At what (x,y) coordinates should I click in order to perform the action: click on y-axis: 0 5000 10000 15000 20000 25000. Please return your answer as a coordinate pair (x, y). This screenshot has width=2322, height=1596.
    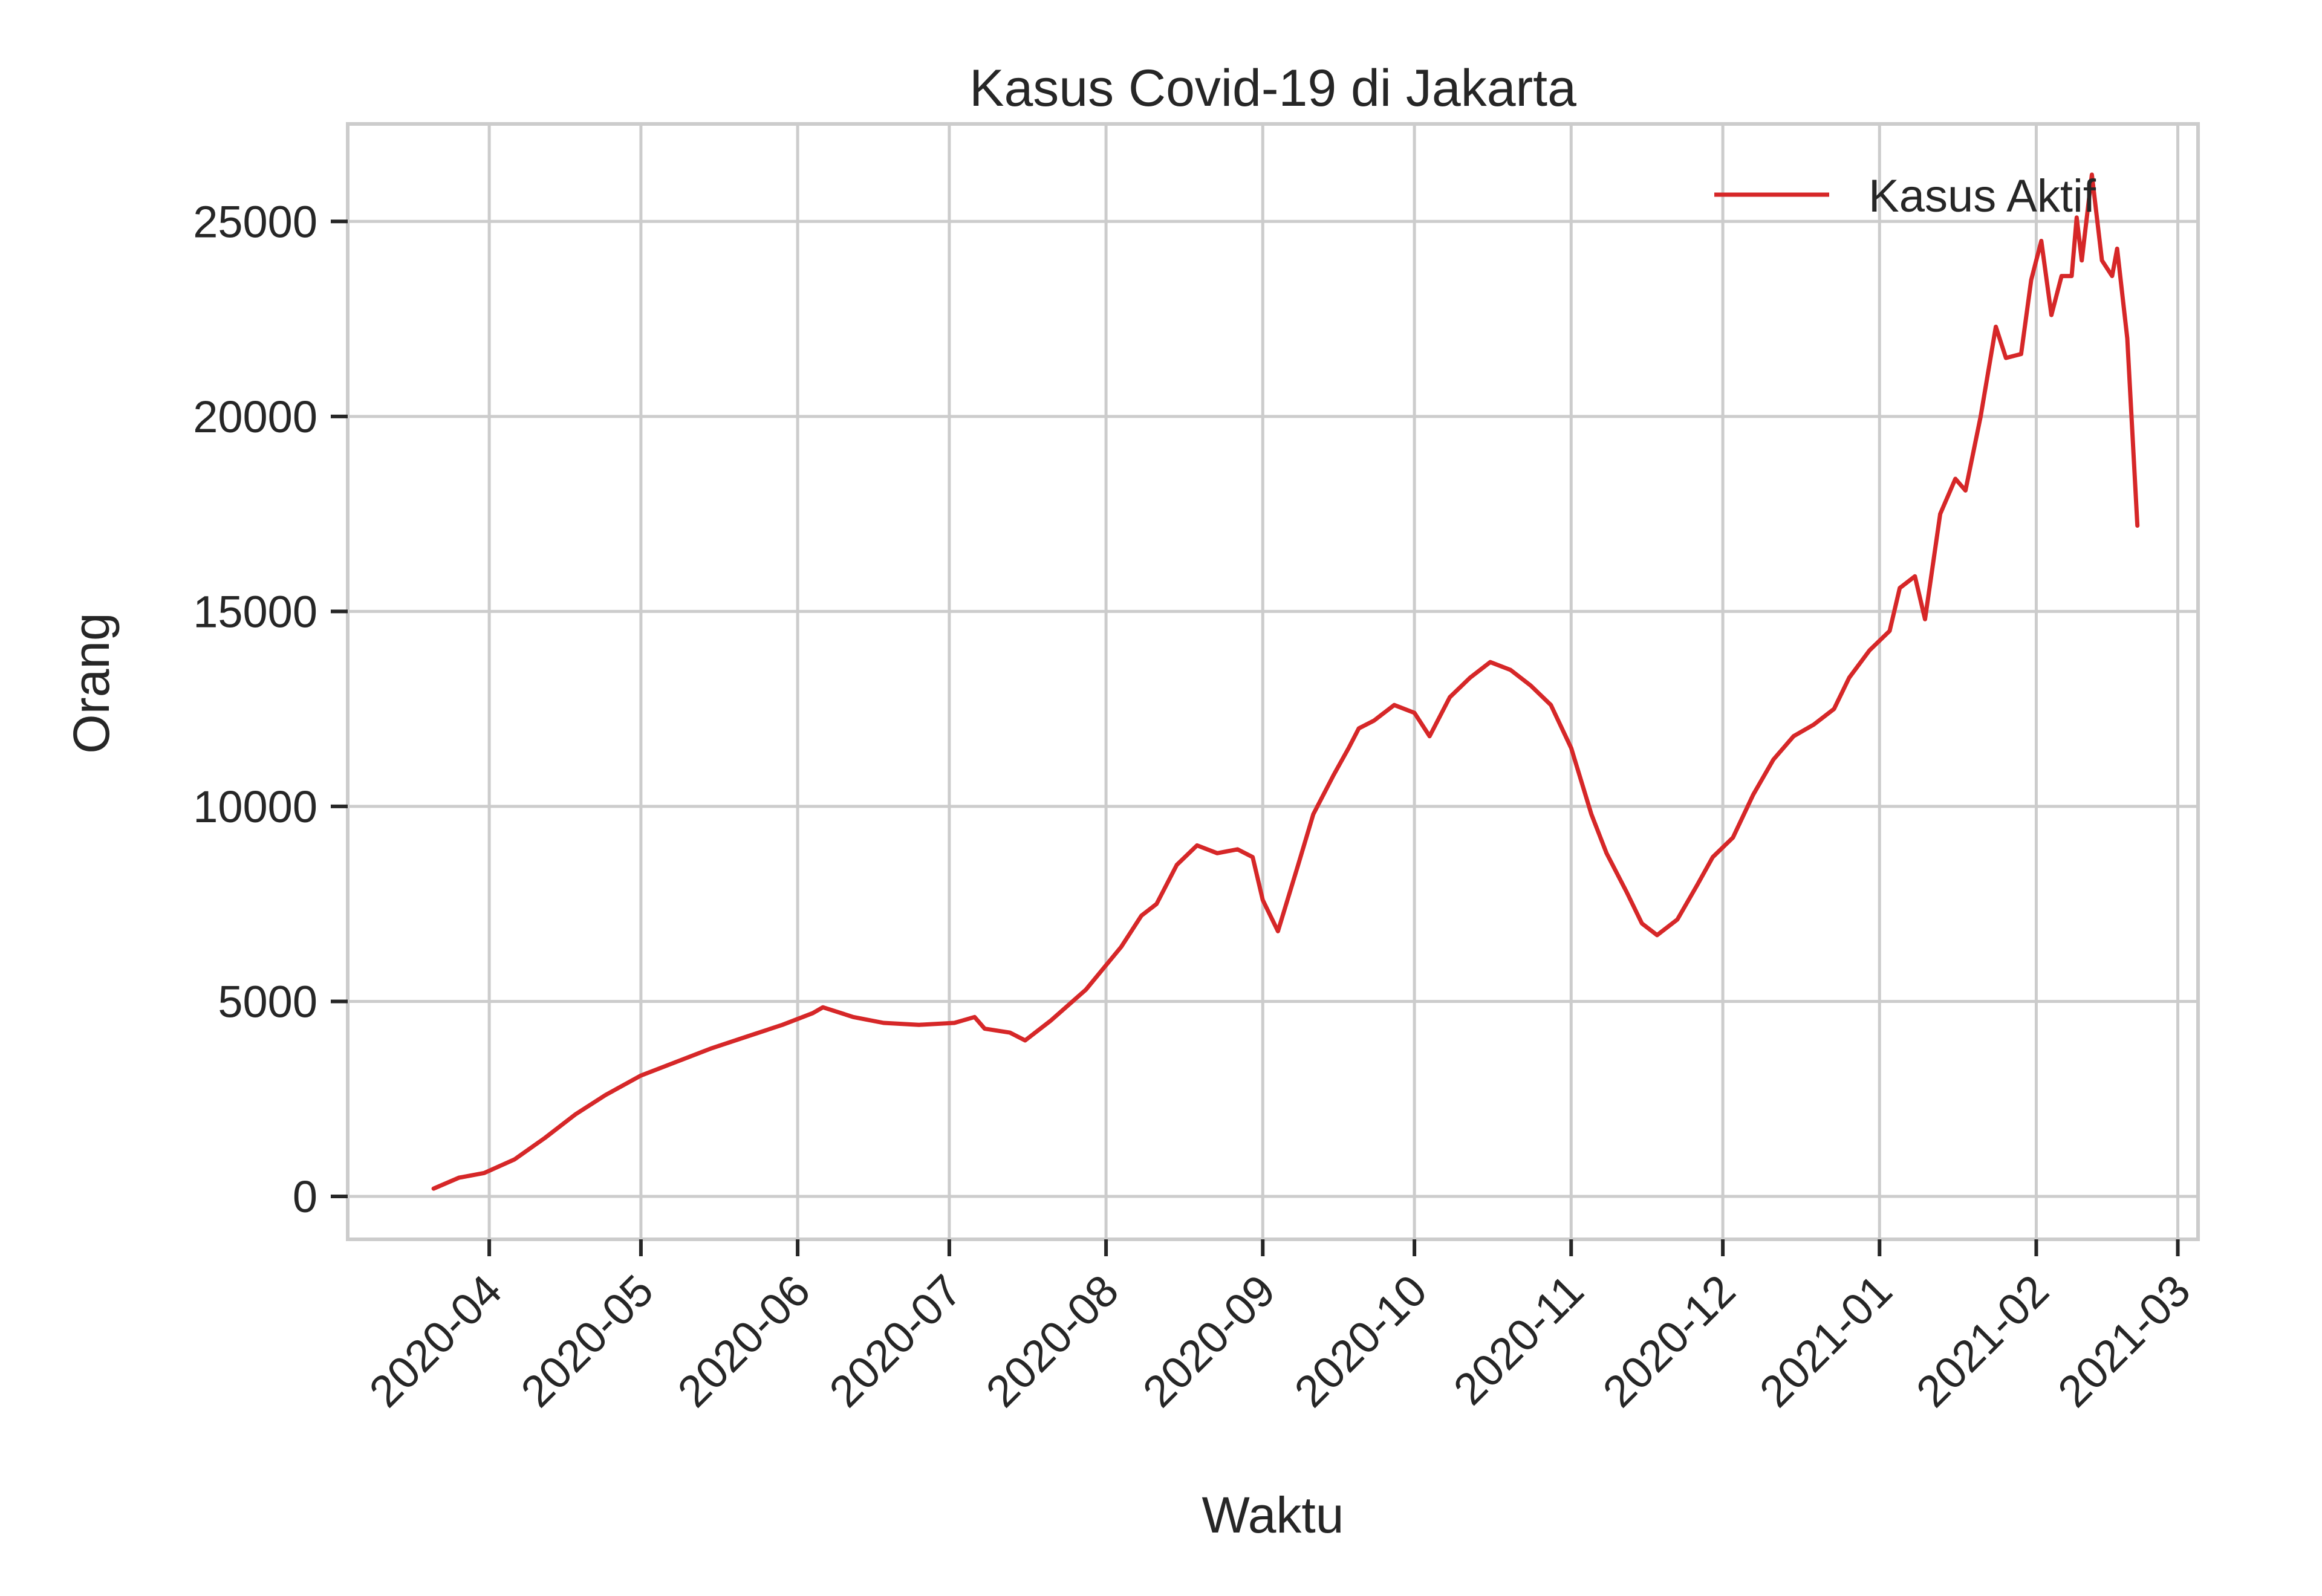
    Looking at the image, I should click on (270, 709).